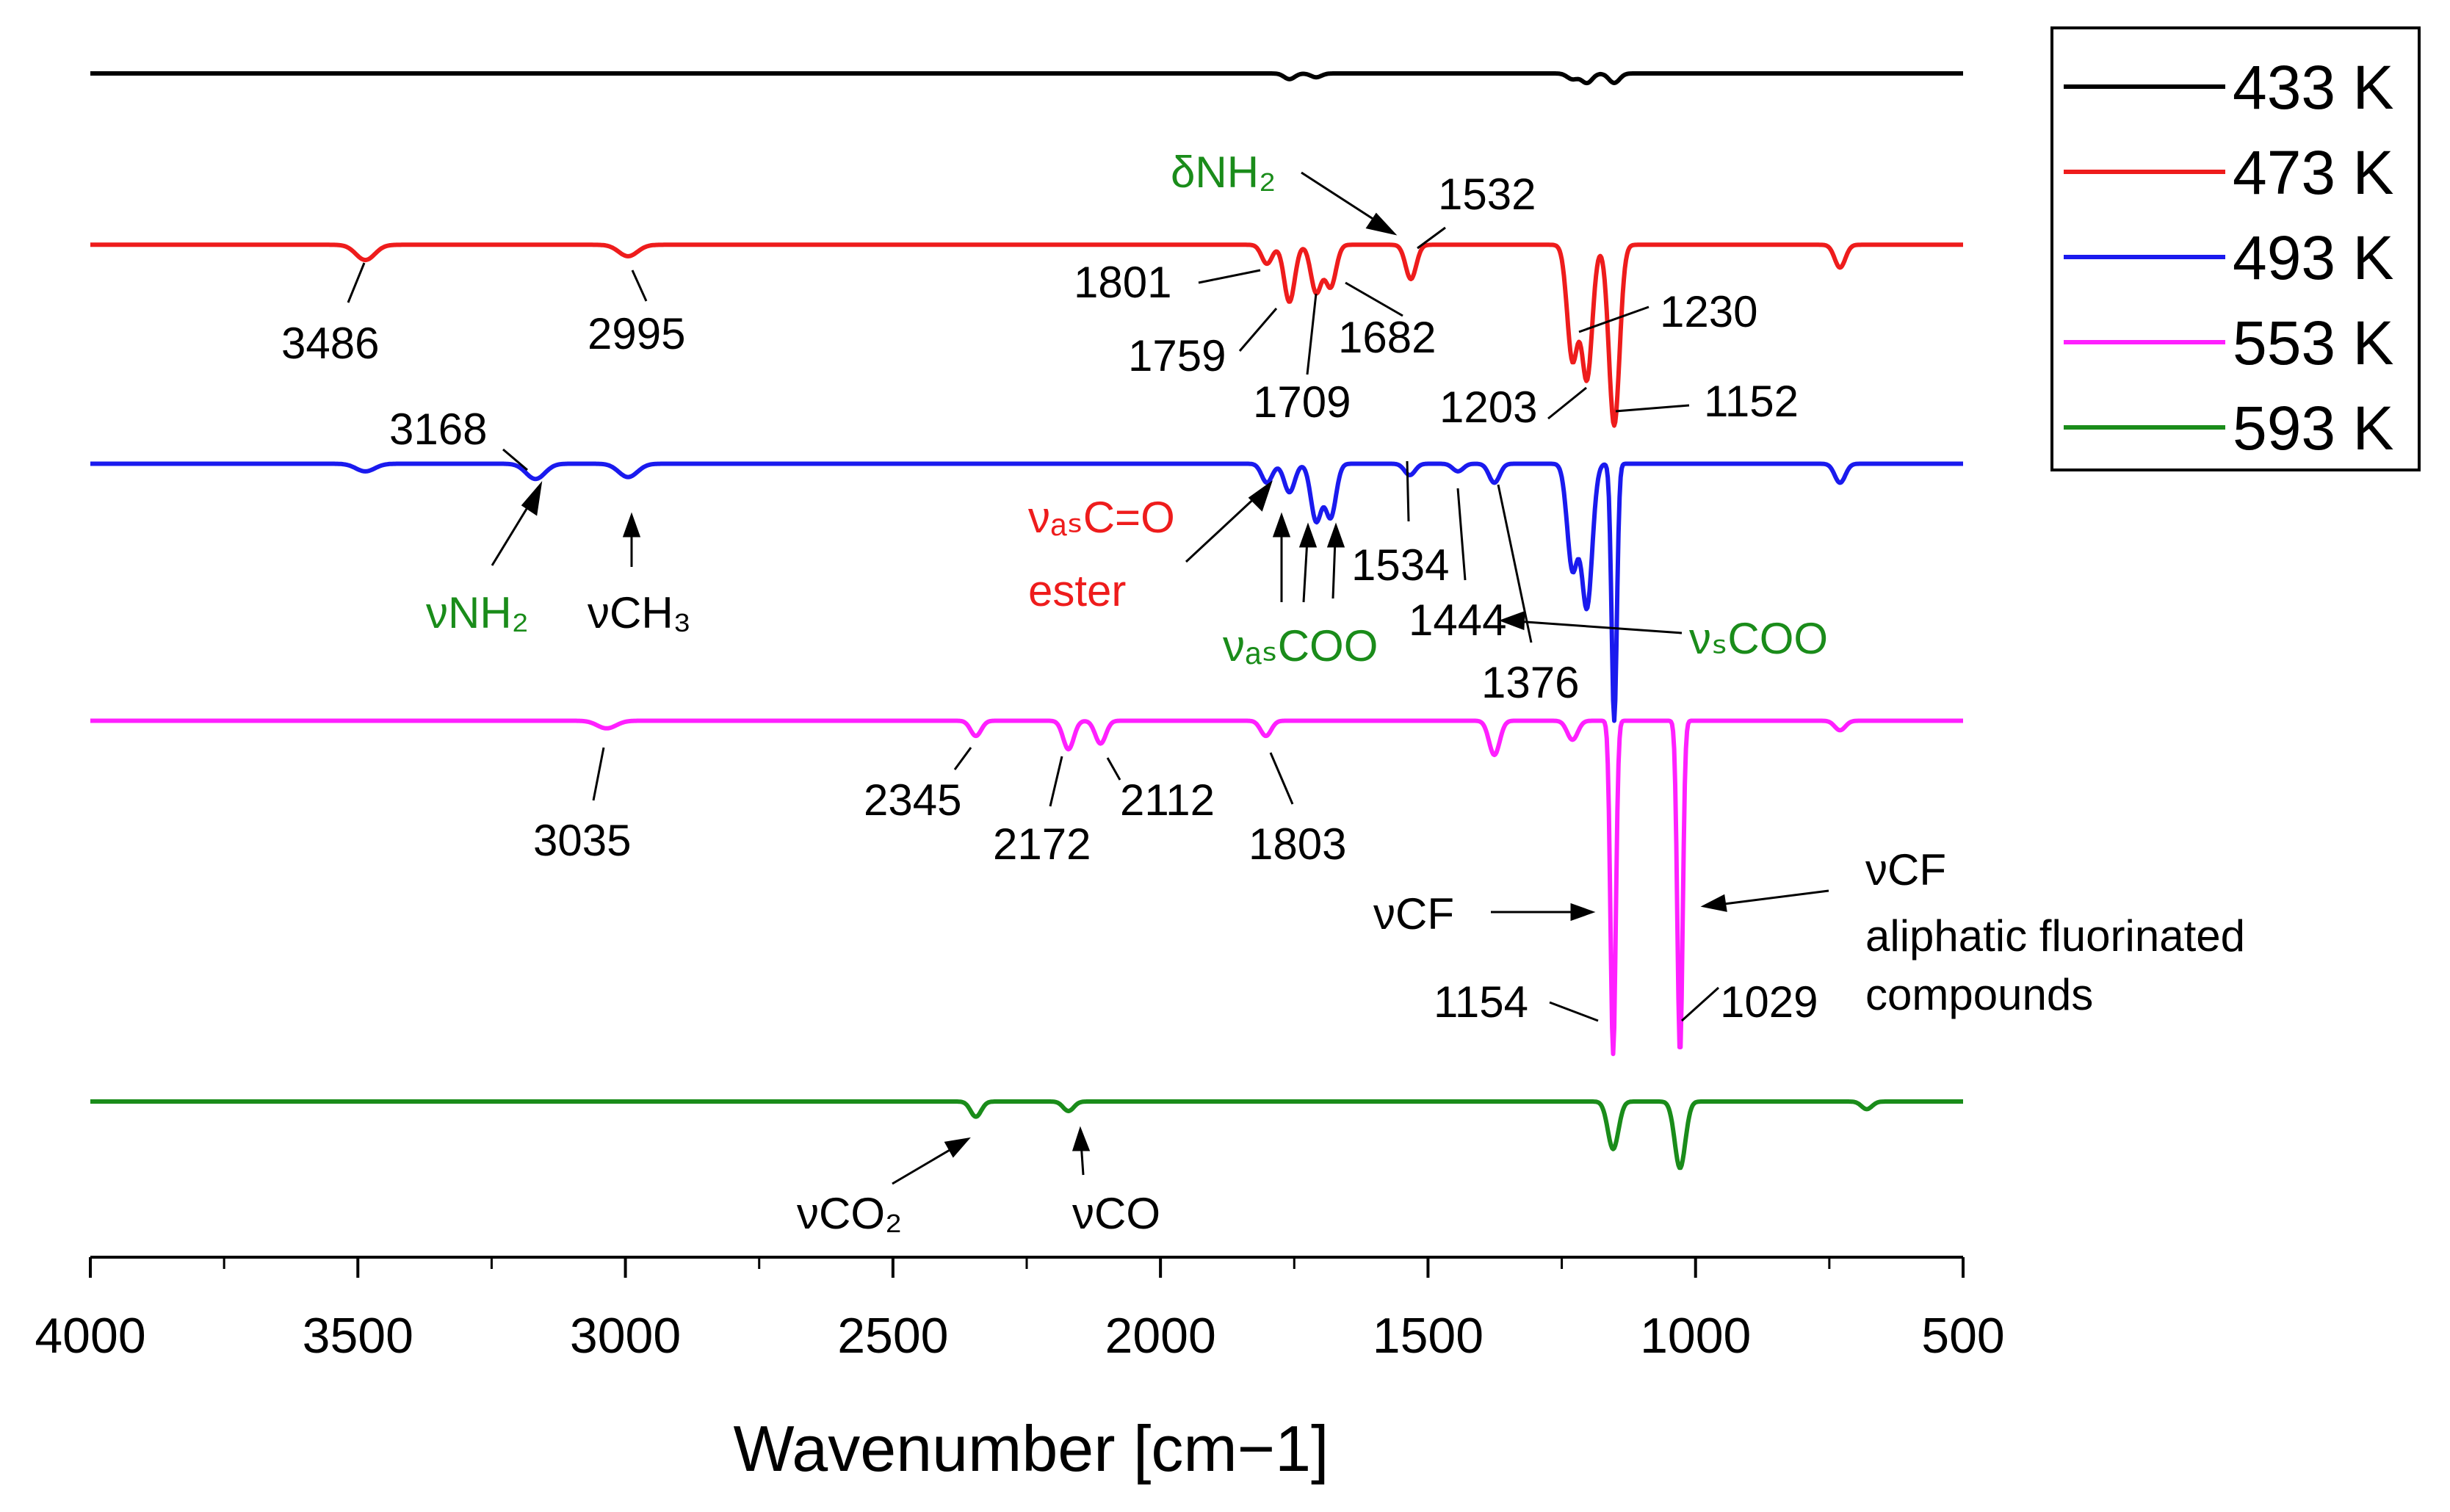 The width and height of the screenshot is (2450, 1512). I want to click on x-tick-label-1500: 1500, so click(1428, 1336).